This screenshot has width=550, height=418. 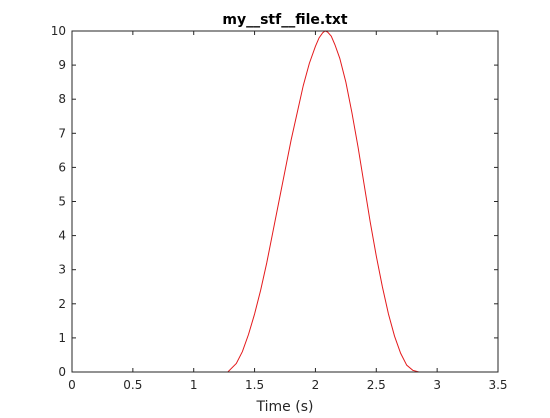 What do you see at coordinates (62, 338) in the screenshot?
I see `y-tick-label: 1` at bounding box center [62, 338].